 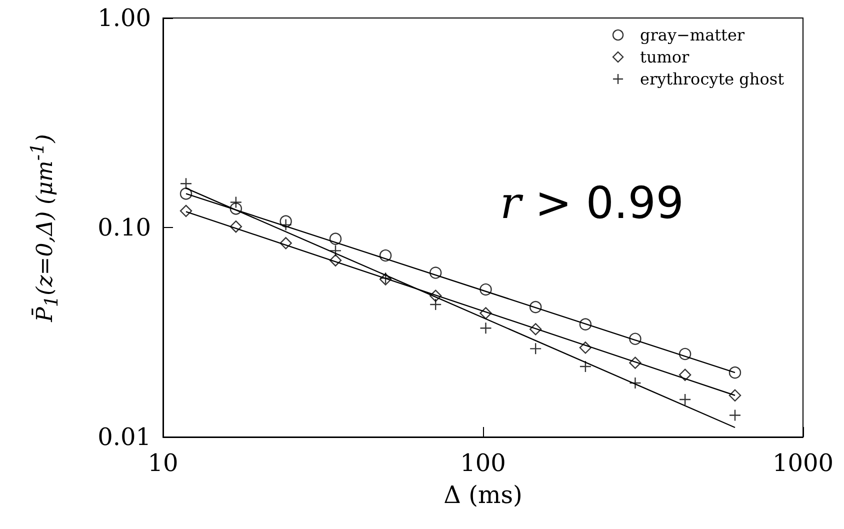 What do you see at coordinates (803, 463) in the screenshot?
I see `x-tick-label: 1000` at bounding box center [803, 463].